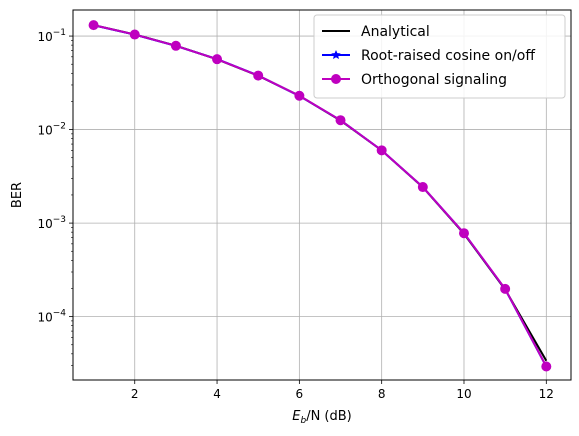 Image resolution: width=579 pixels, height=436 pixels. I want to click on y-axis-label: BER, so click(17, 195).